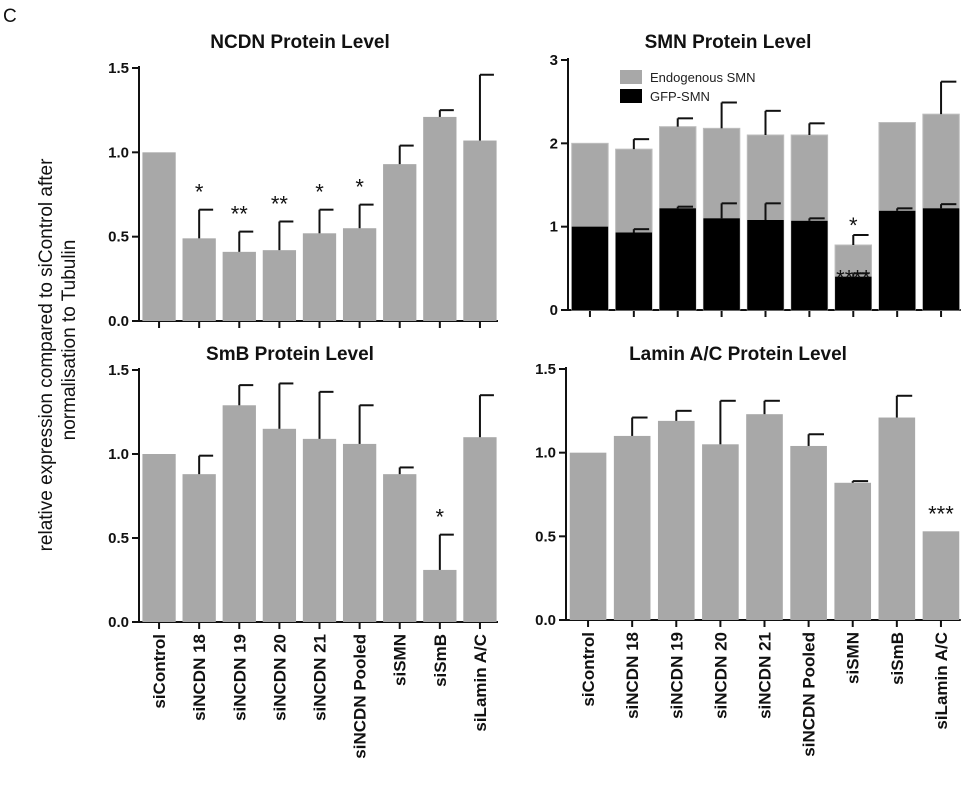  I want to click on y-tick-label: 1, so click(554, 227).